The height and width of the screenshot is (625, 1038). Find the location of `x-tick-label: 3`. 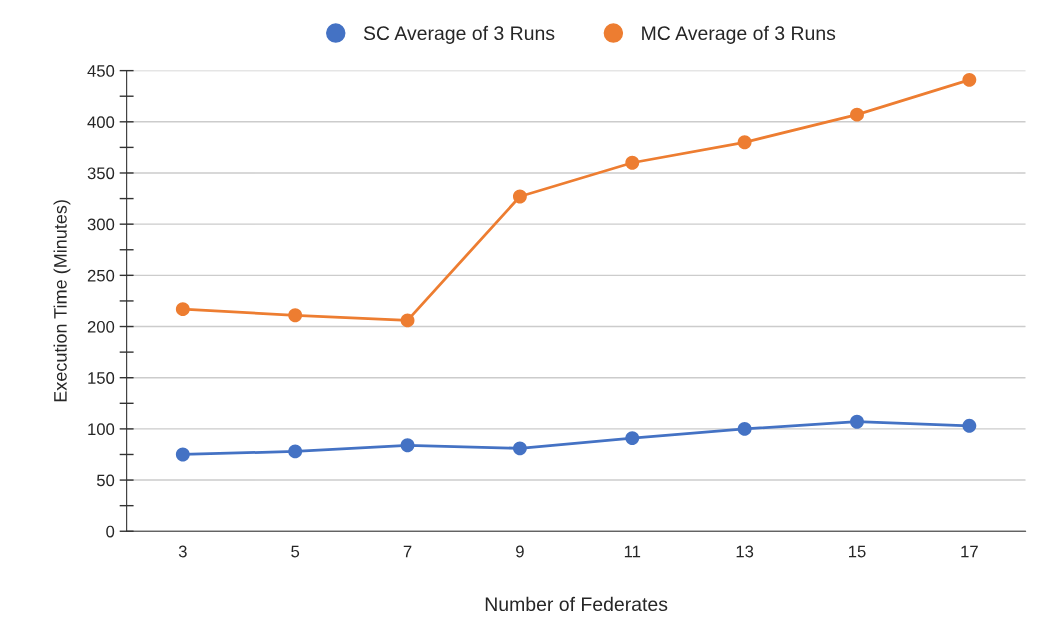

x-tick-label: 3 is located at coordinates (182, 551).